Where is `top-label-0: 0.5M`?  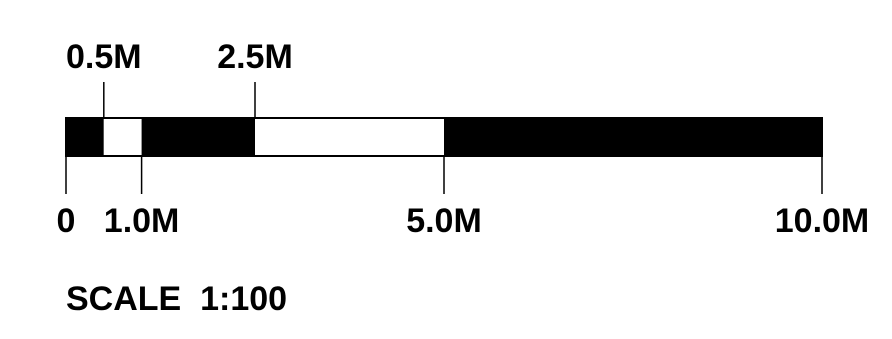 top-label-0: 0.5M is located at coordinates (104, 57).